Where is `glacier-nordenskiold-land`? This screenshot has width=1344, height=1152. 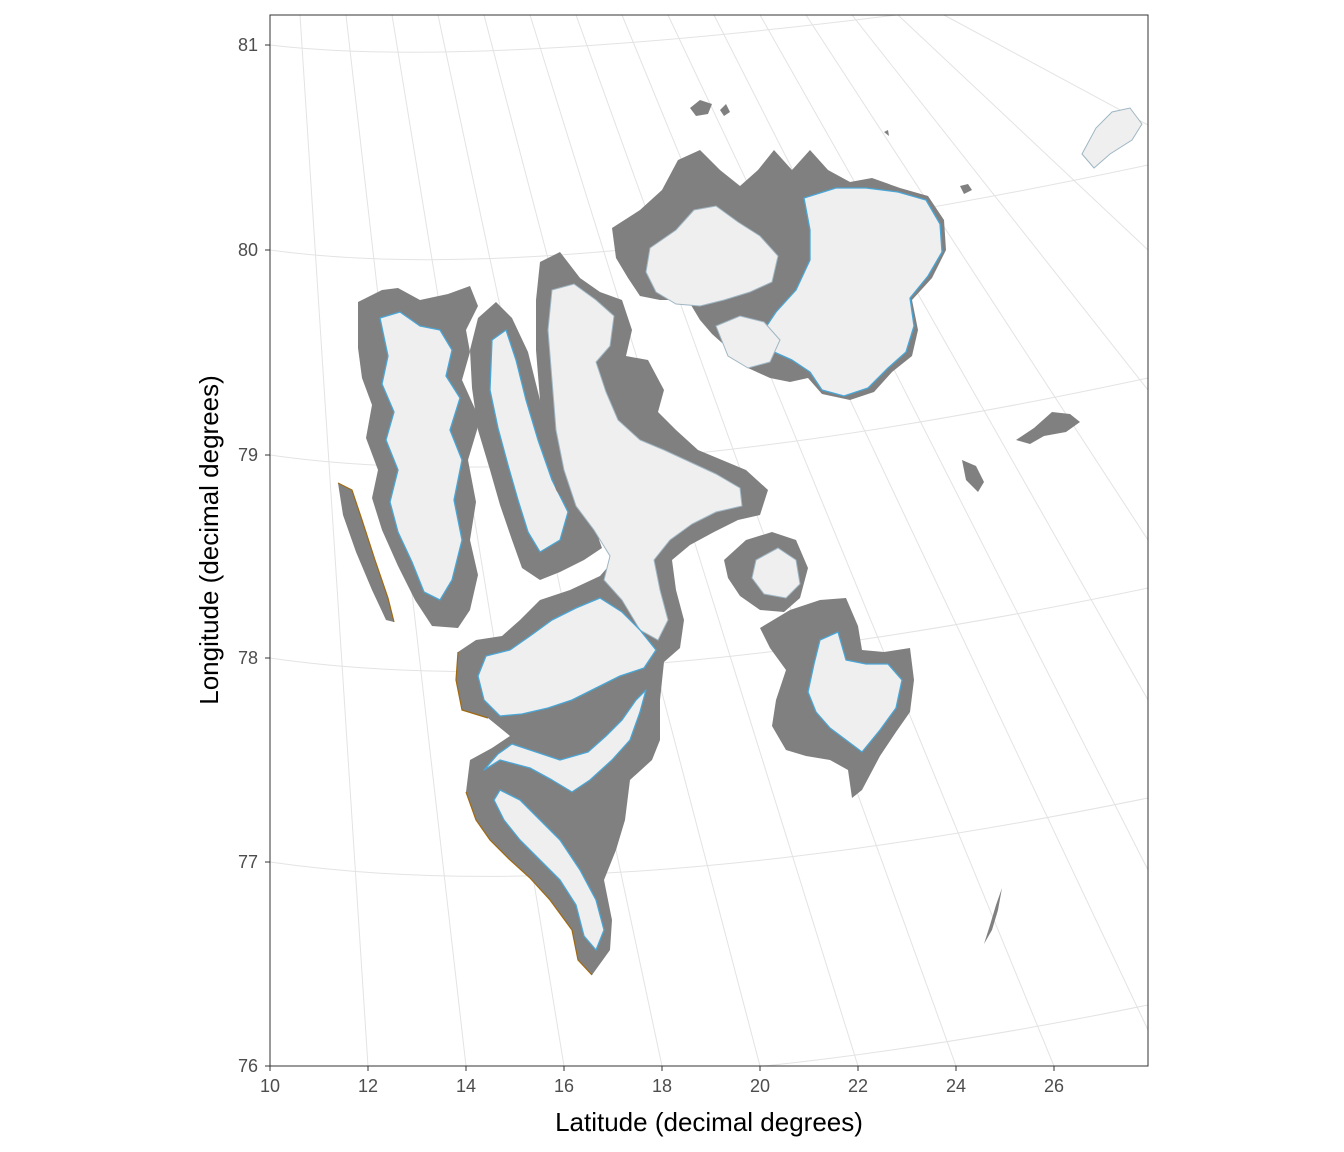
glacier-nordenskiold-land is located at coordinates (567, 657).